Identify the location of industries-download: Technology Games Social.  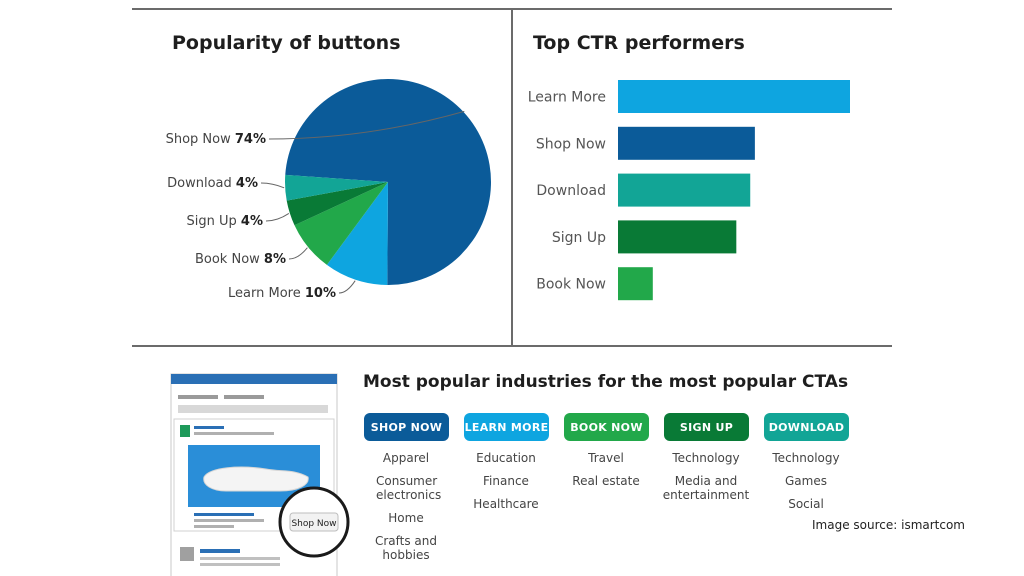
(806, 485).